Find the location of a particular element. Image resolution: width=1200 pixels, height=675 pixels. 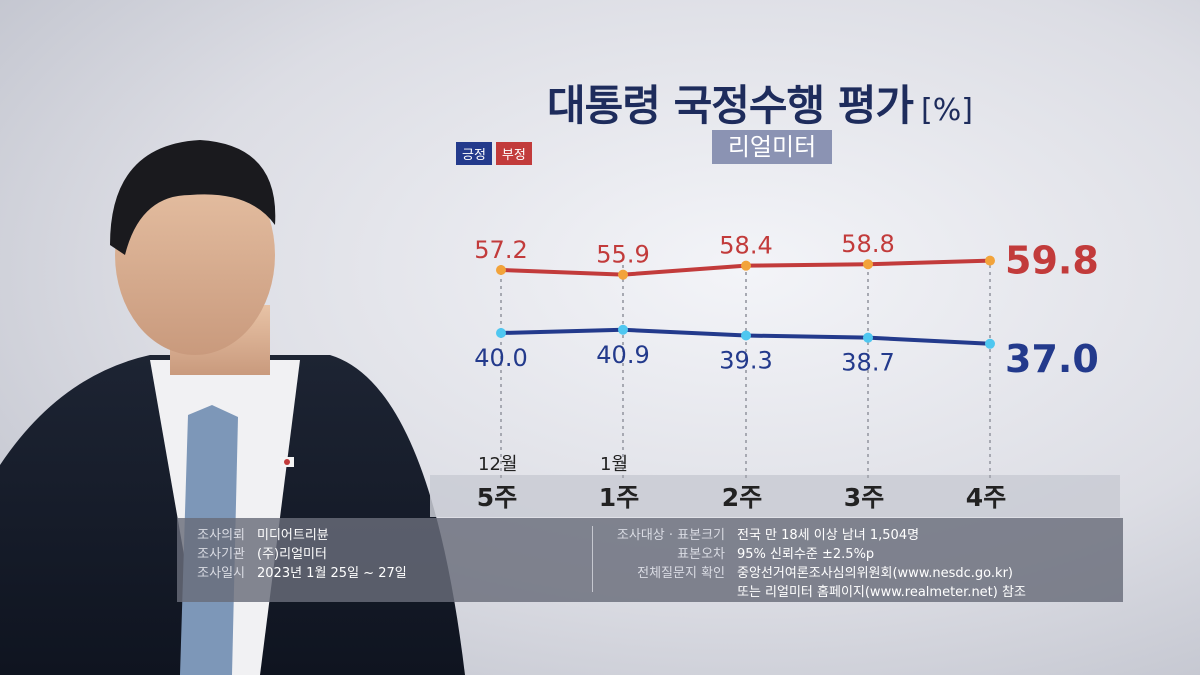

survey-label: 조사대상 · 표본크기 is located at coordinates (670, 535).